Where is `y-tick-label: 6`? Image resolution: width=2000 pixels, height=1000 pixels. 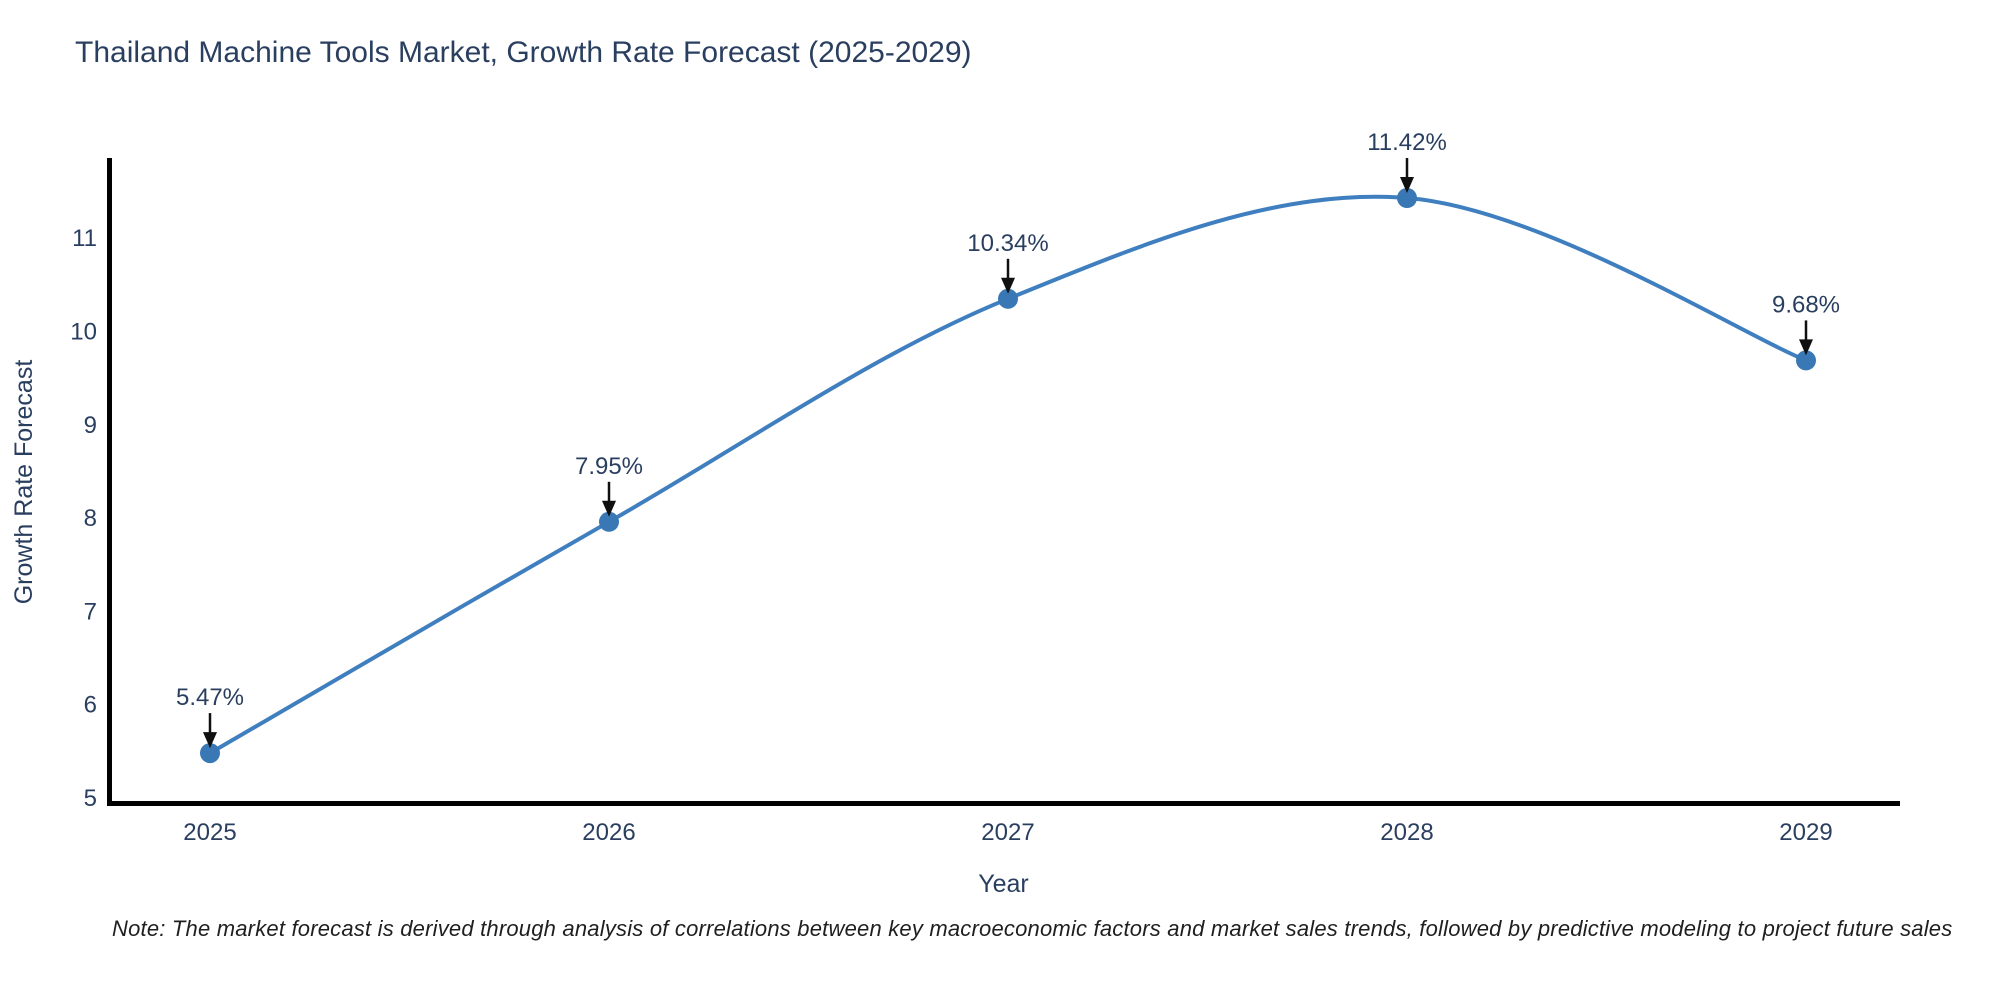 y-tick-label: 6 is located at coordinates (90, 705).